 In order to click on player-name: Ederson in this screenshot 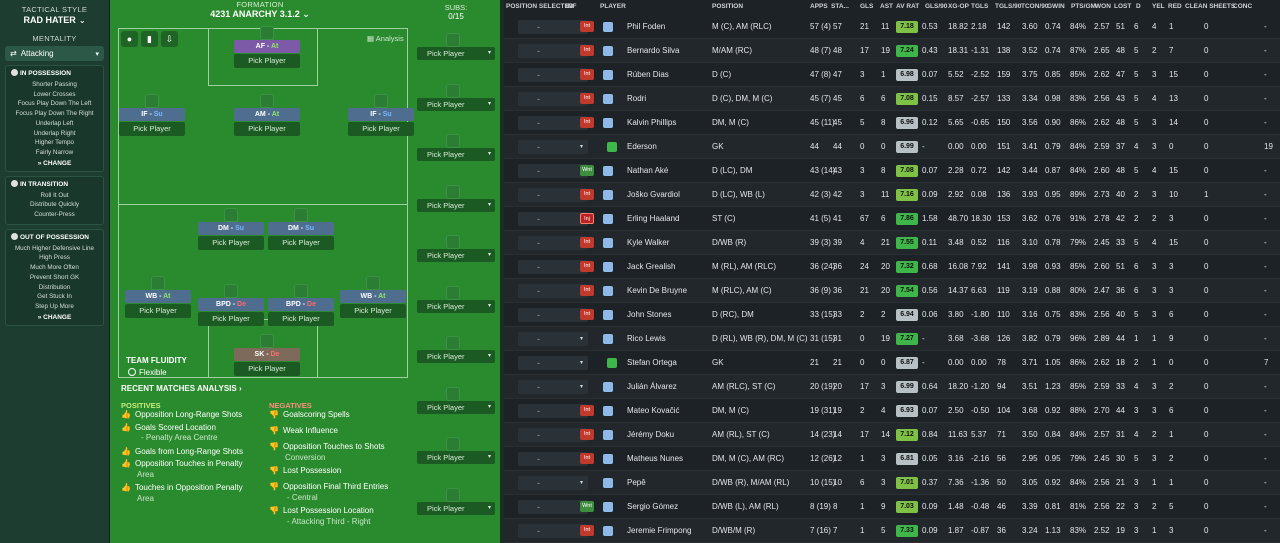, I will do `click(642, 146)`.